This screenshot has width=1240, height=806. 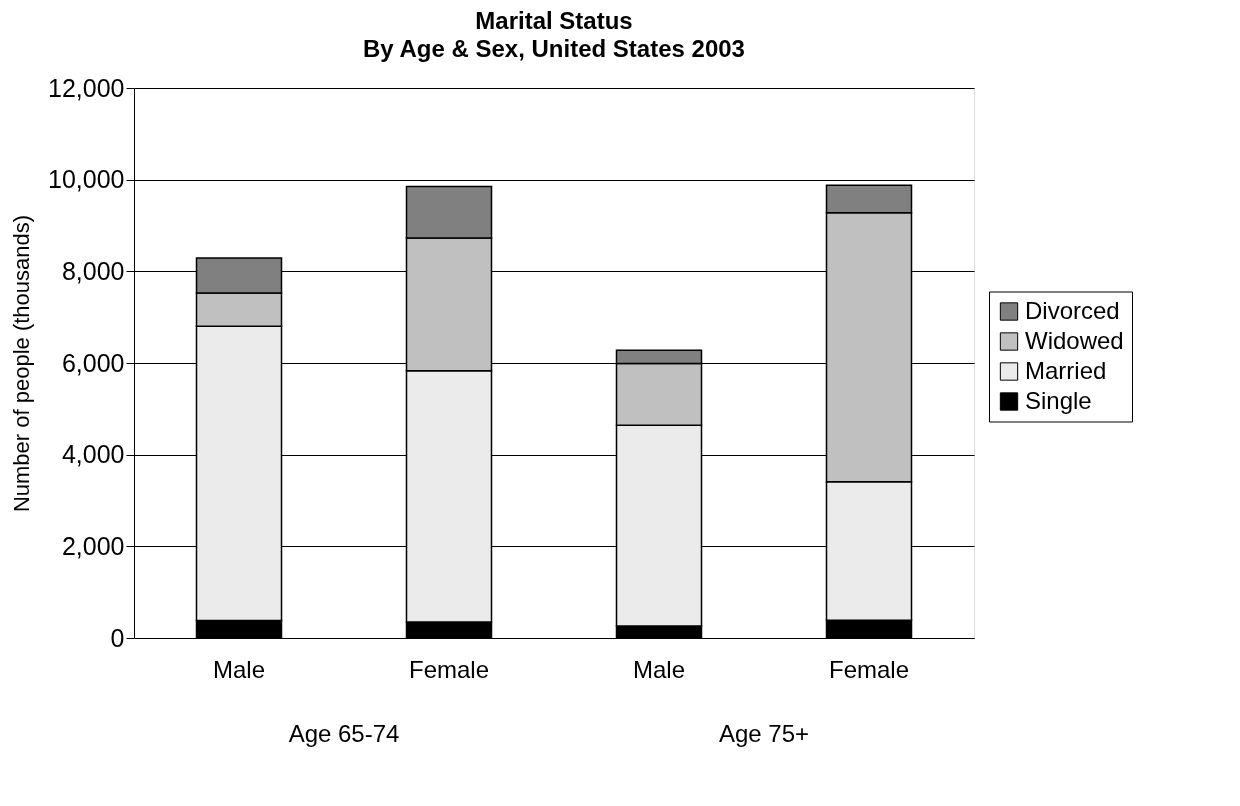 I want to click on chart-subtitle: By Age & Sex, United States 2003, so click(x=554, y=48).